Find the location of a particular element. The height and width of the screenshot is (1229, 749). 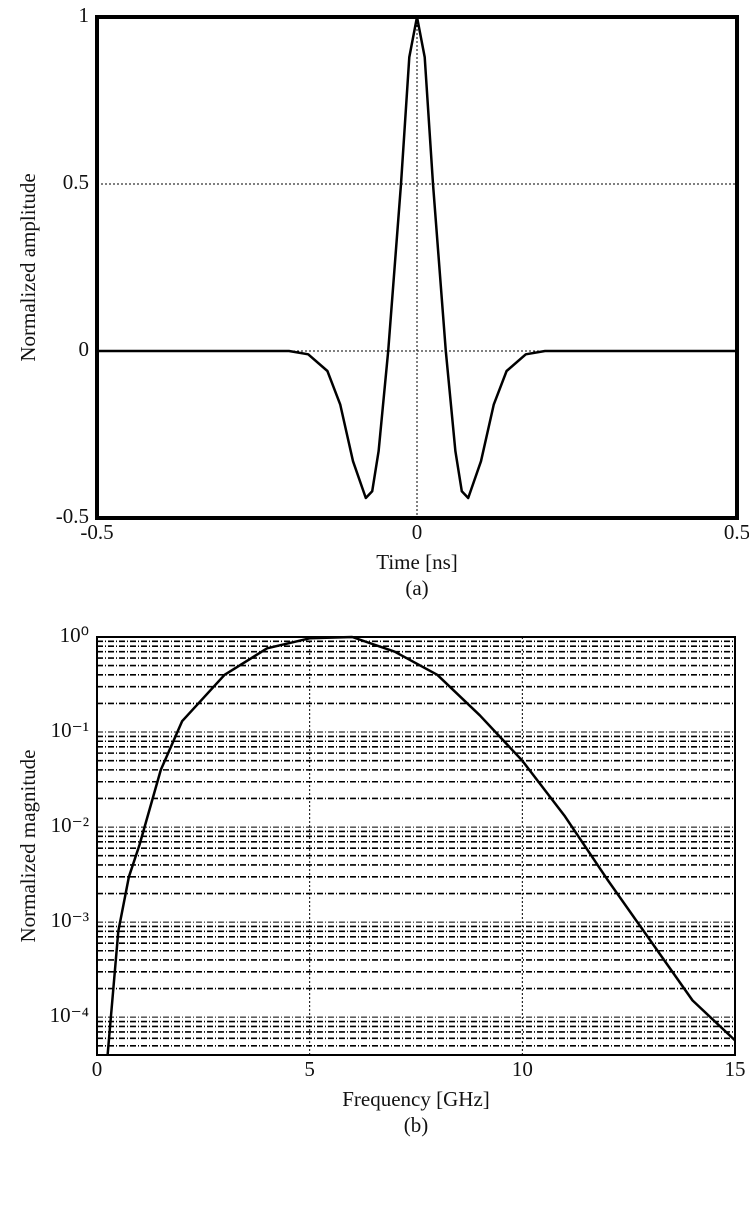

y-tick-label: 10⁰ is located at coordinates (74, 635).